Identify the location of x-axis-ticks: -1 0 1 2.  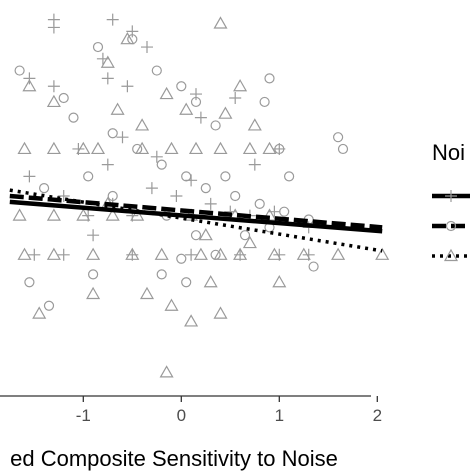
(229, 410).